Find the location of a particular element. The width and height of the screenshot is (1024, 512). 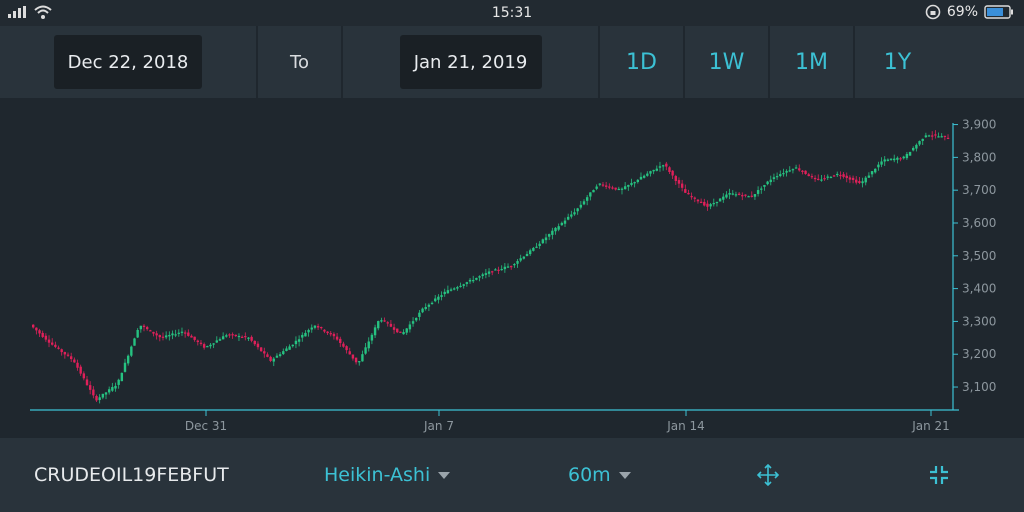

from-cell: Dec 22, 2018 is located at coordinates (129, 62).